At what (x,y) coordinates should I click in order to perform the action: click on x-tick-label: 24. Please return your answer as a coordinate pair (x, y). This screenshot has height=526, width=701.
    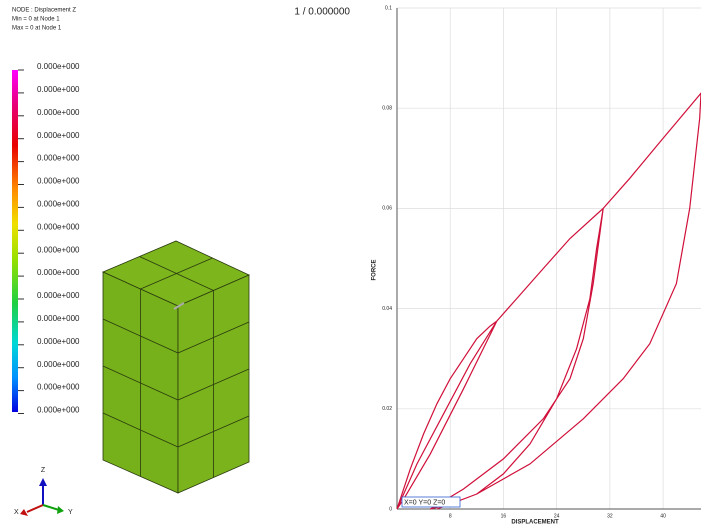
    Looking at the image, I should click on (557, 516).